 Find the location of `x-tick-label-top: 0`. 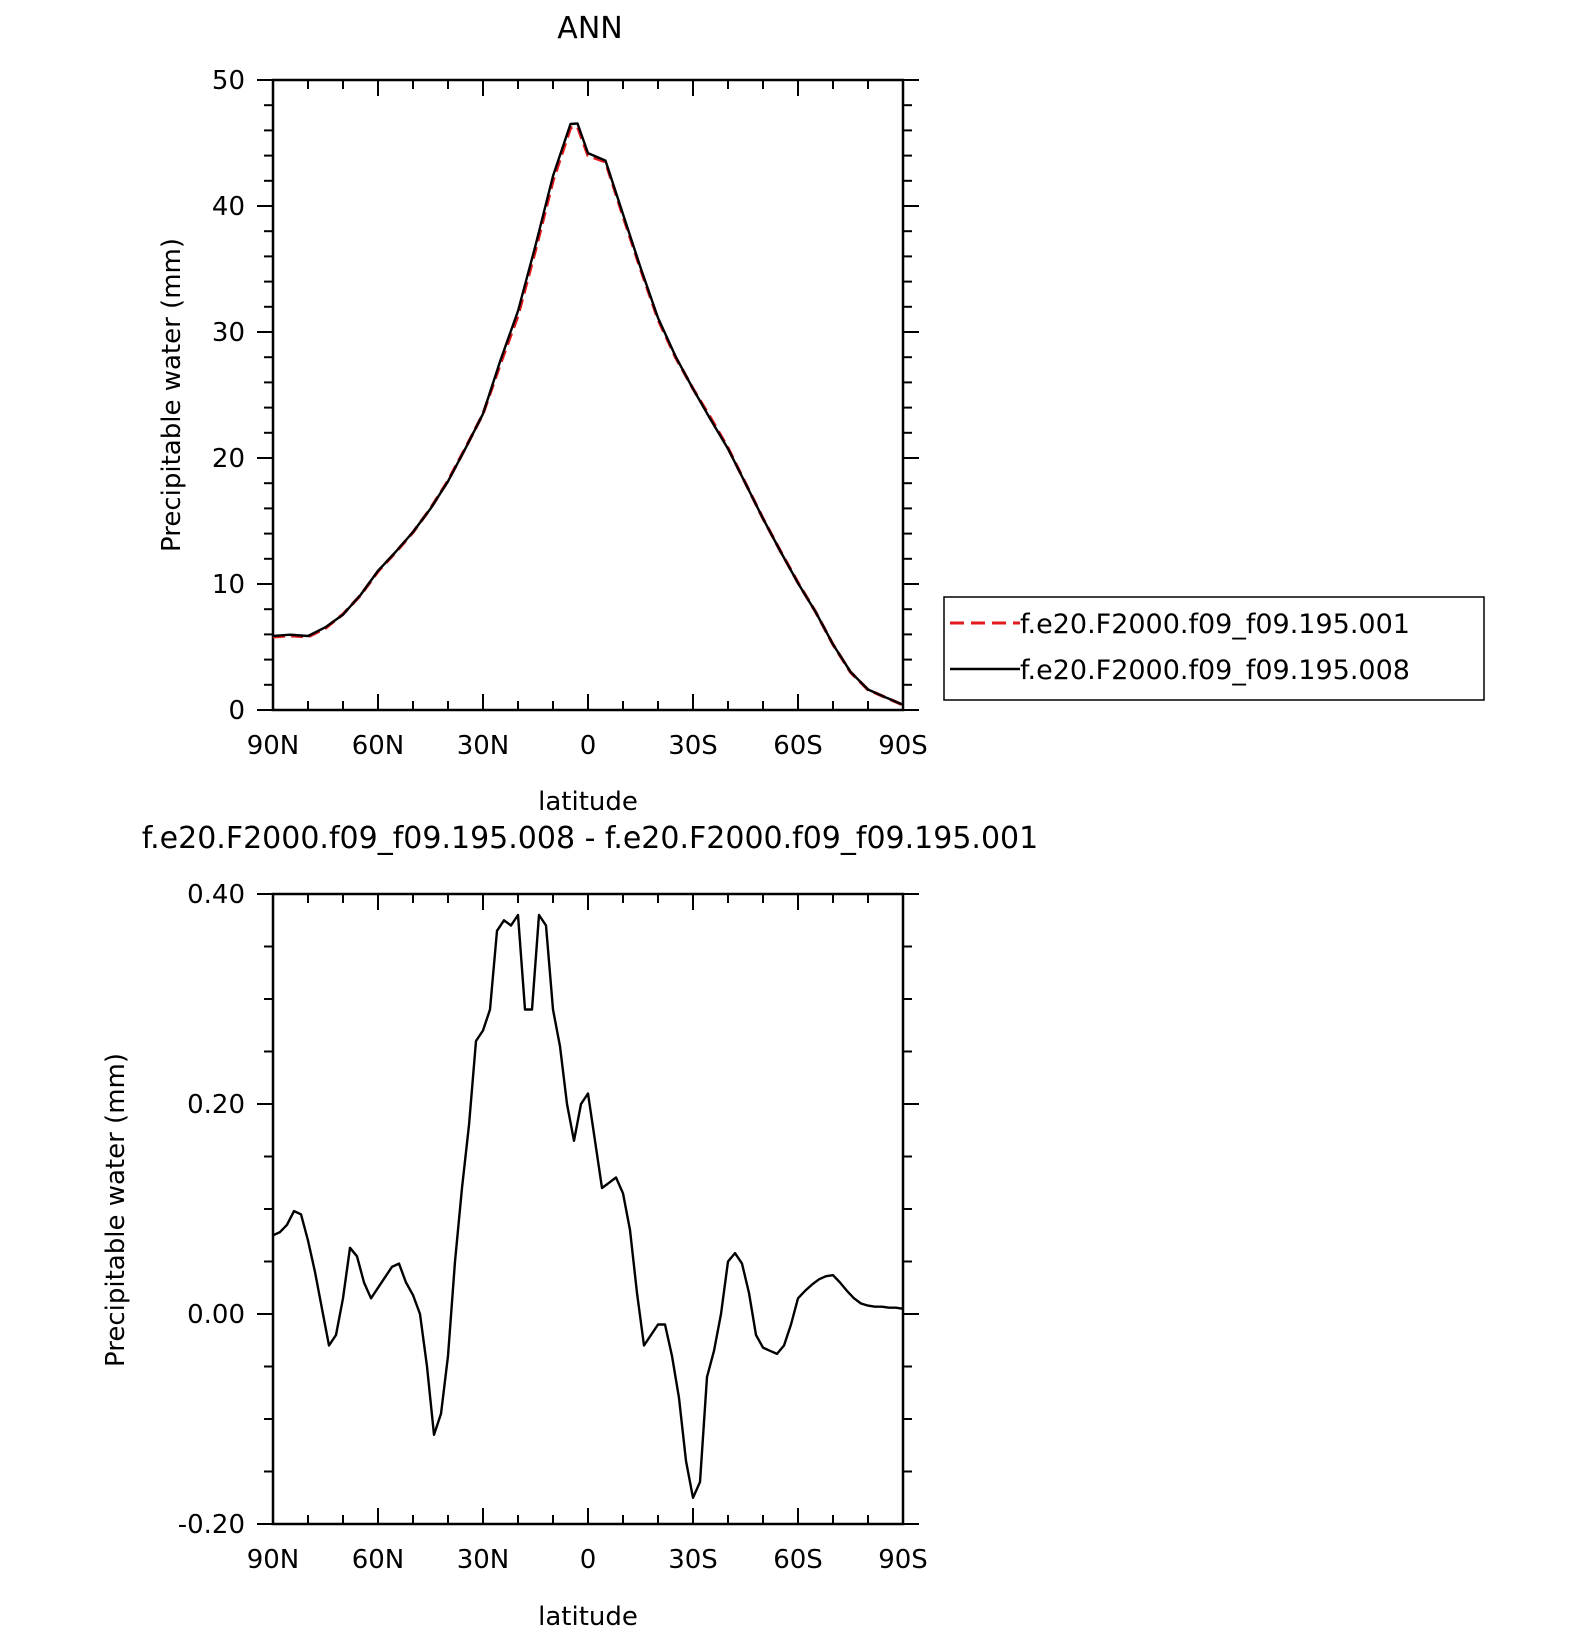

x-tick-label-top: 0 is located at coordinates (588, 746).